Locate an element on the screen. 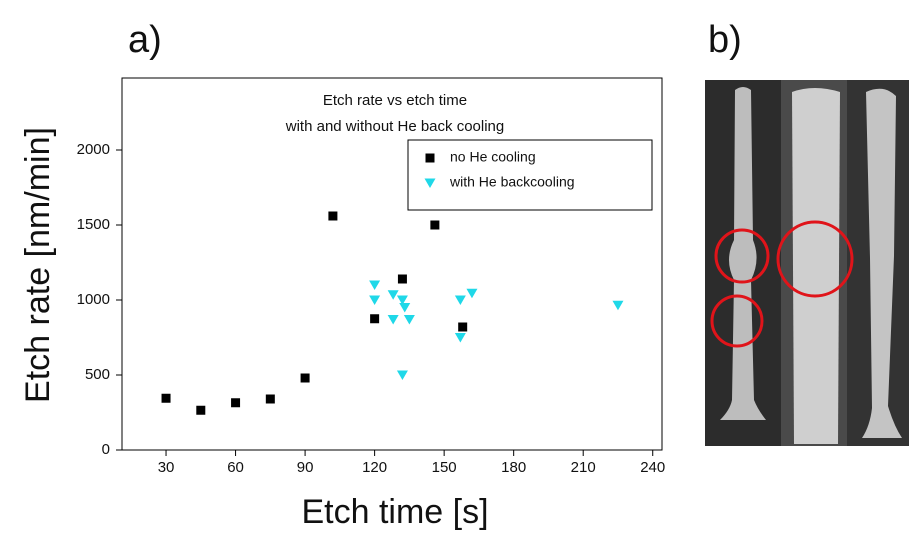 The width and height of the screenshot is (909, 538). x-tick-label: 150 is located at coordinates (444, 467).